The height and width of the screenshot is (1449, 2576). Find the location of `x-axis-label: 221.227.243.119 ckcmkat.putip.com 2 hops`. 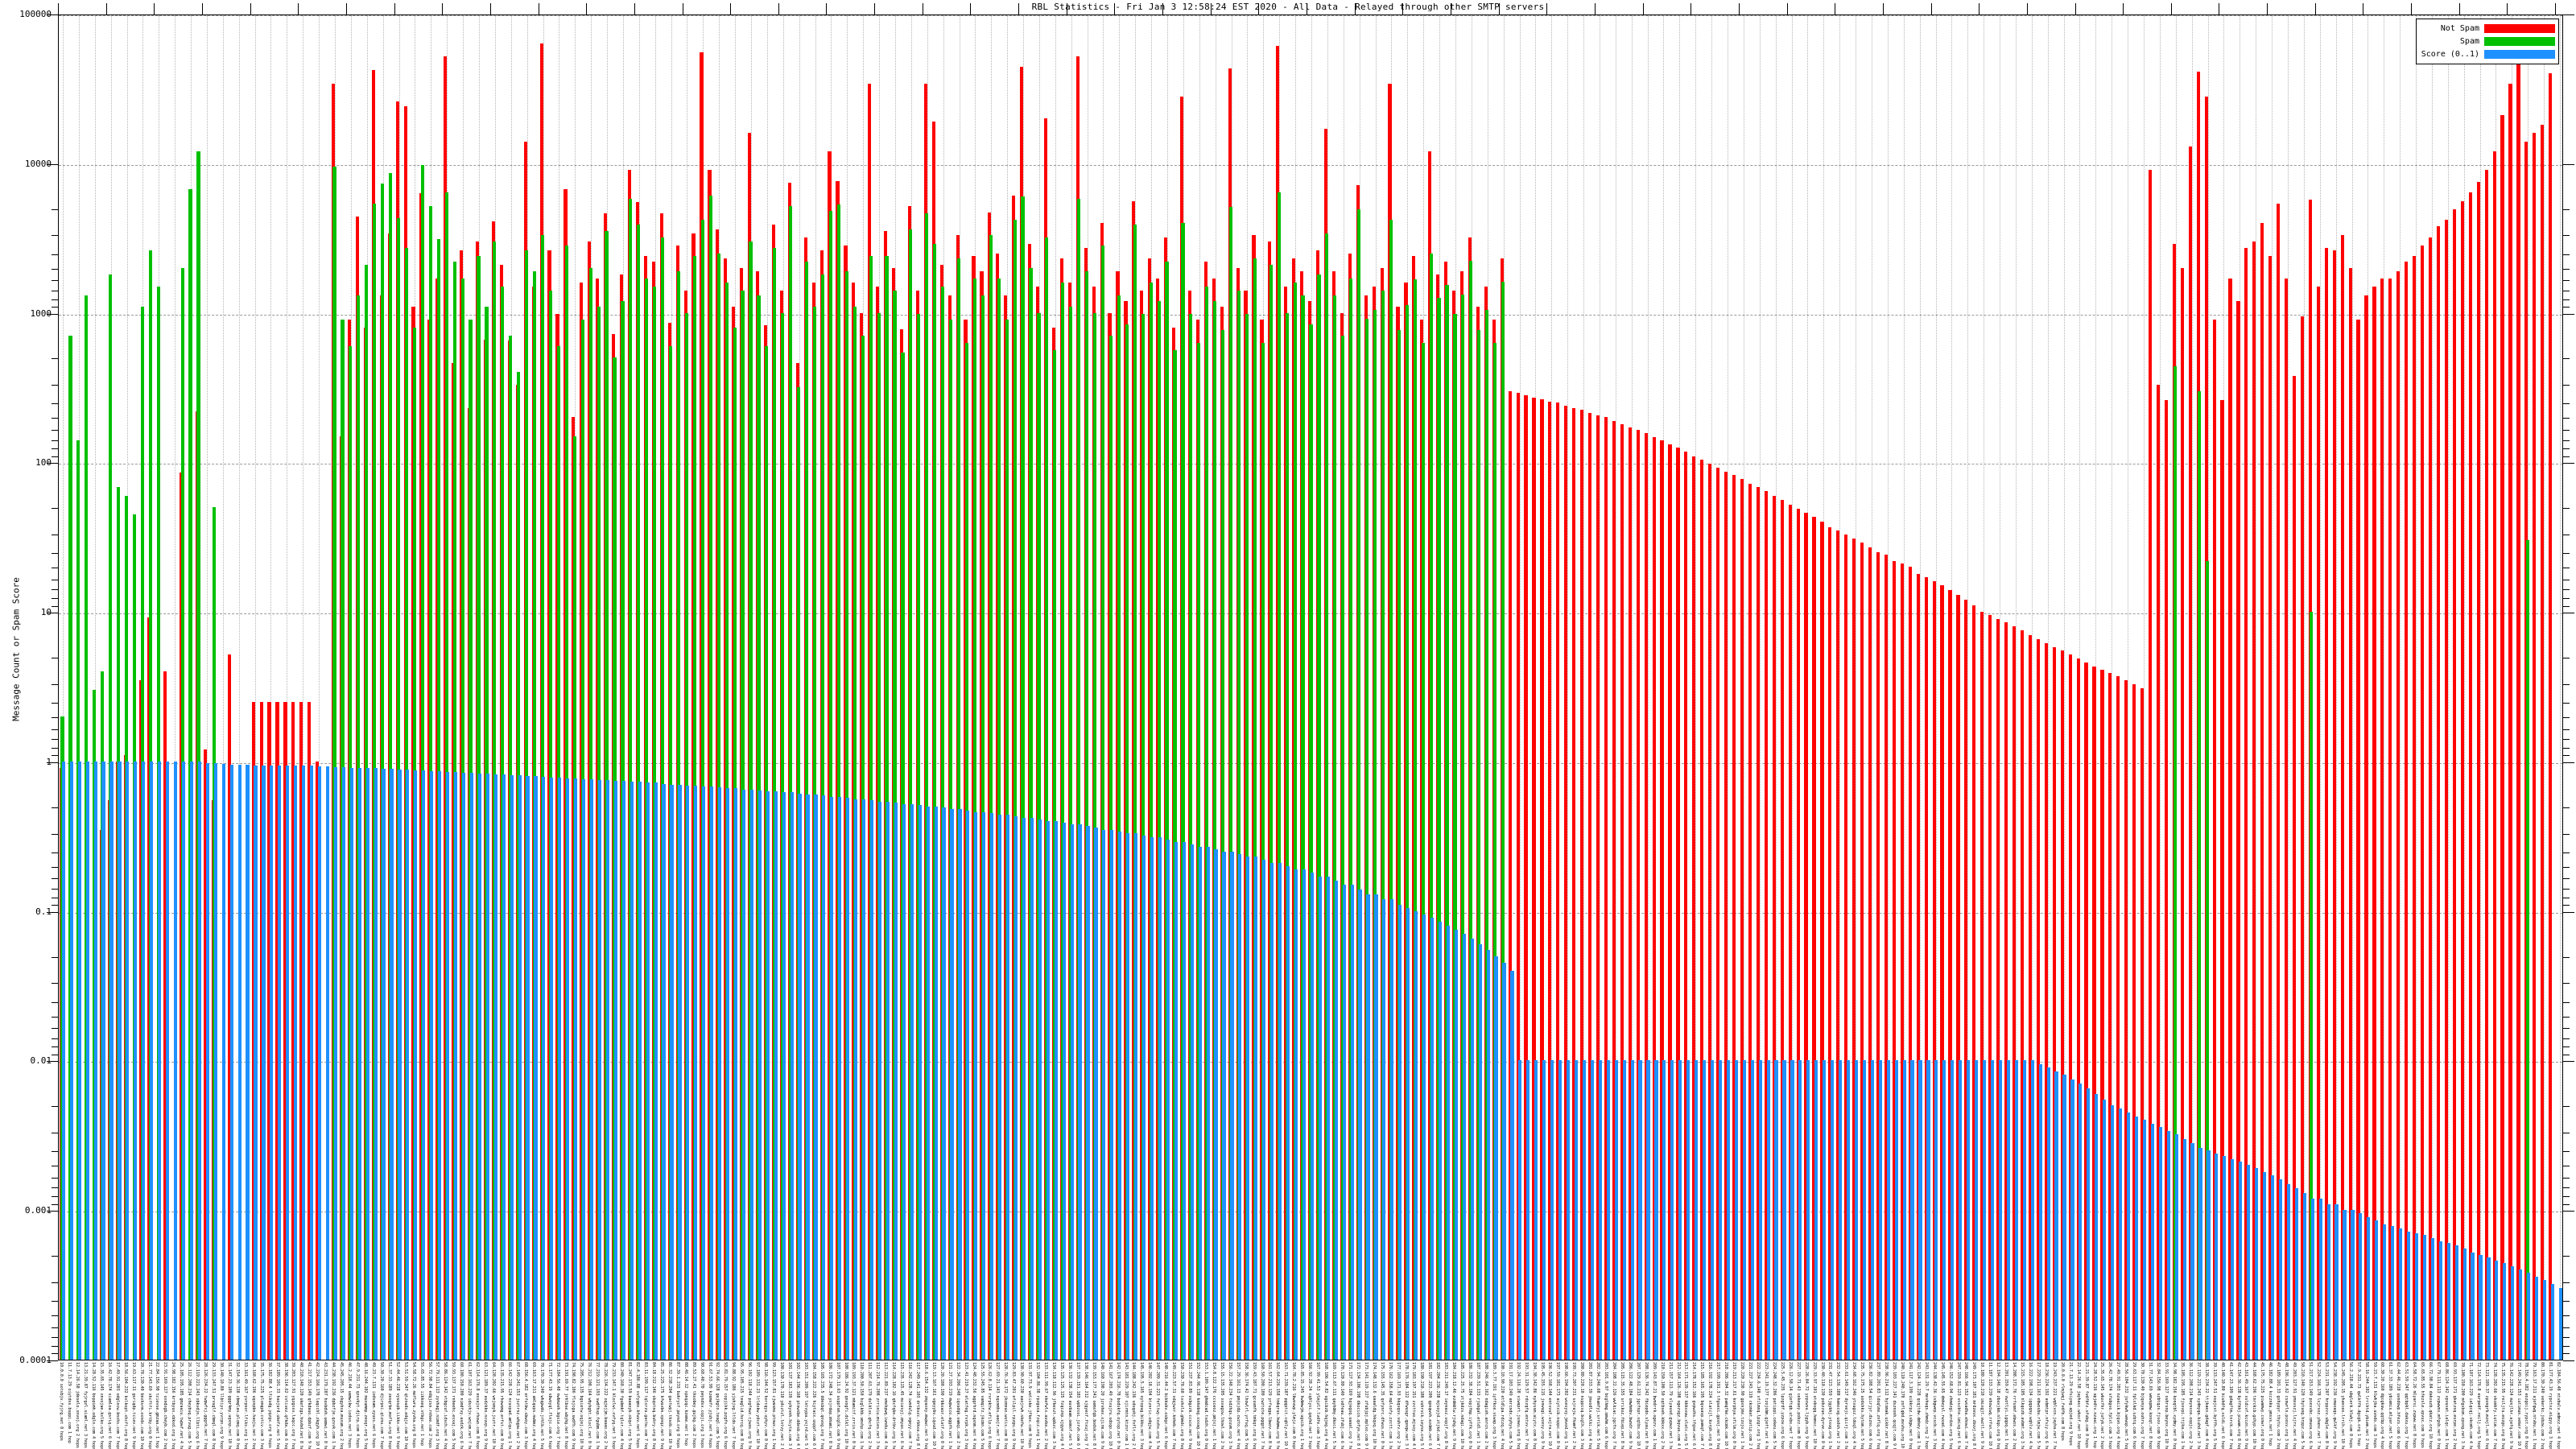

x-axis-label: 221.227.243.119 ckcmkat.putip.com 2 hops is located at coordinates (1750, 1405).